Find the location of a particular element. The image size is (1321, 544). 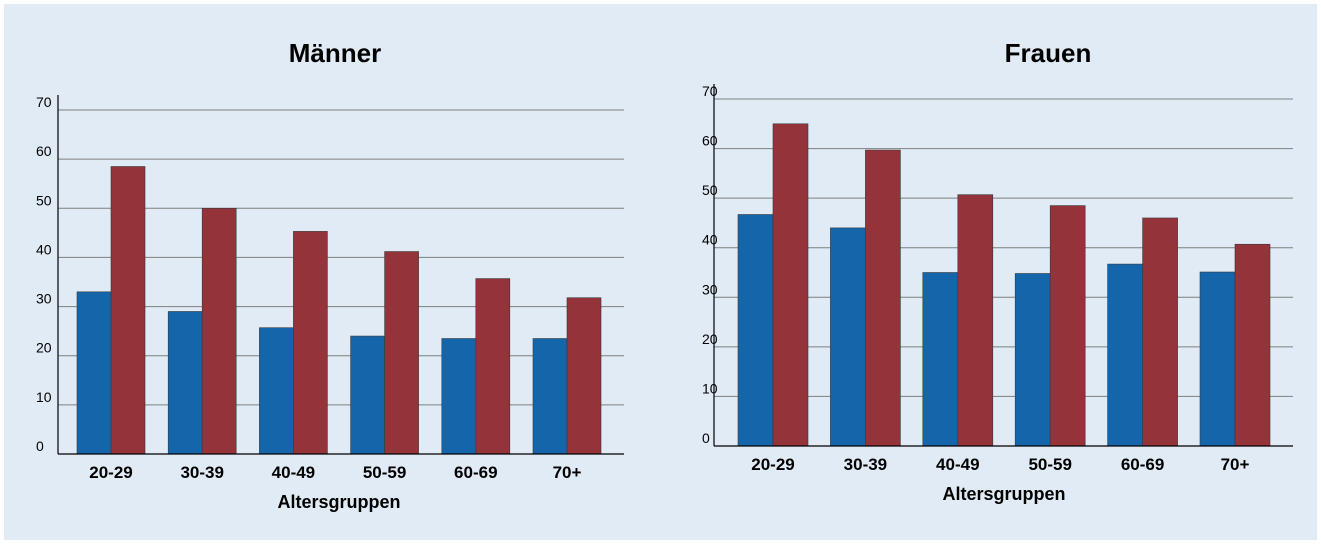

chart-2-y-tick-label: 20 is located at coordinates (710, 339).